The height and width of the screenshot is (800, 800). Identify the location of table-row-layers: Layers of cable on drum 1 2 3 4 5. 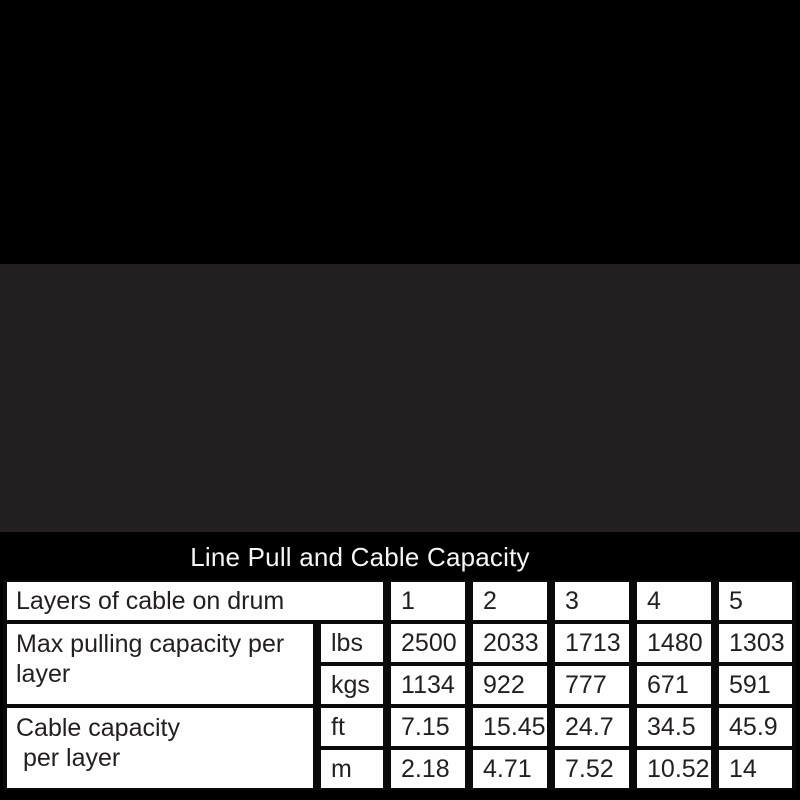
(400, 601).